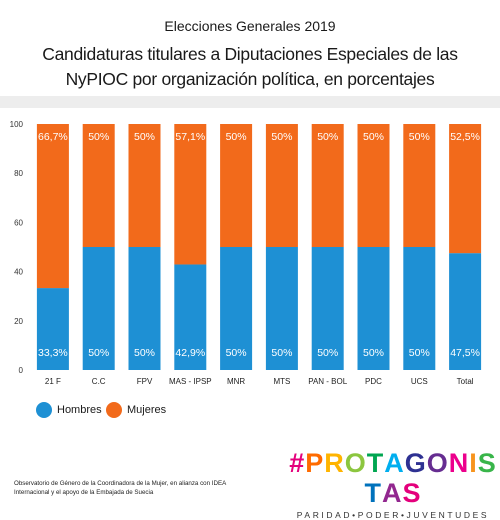  Describe the element at coordinates (79, 410) in the screenshot. I see `legend-label-hombres: Hombres` at that location.